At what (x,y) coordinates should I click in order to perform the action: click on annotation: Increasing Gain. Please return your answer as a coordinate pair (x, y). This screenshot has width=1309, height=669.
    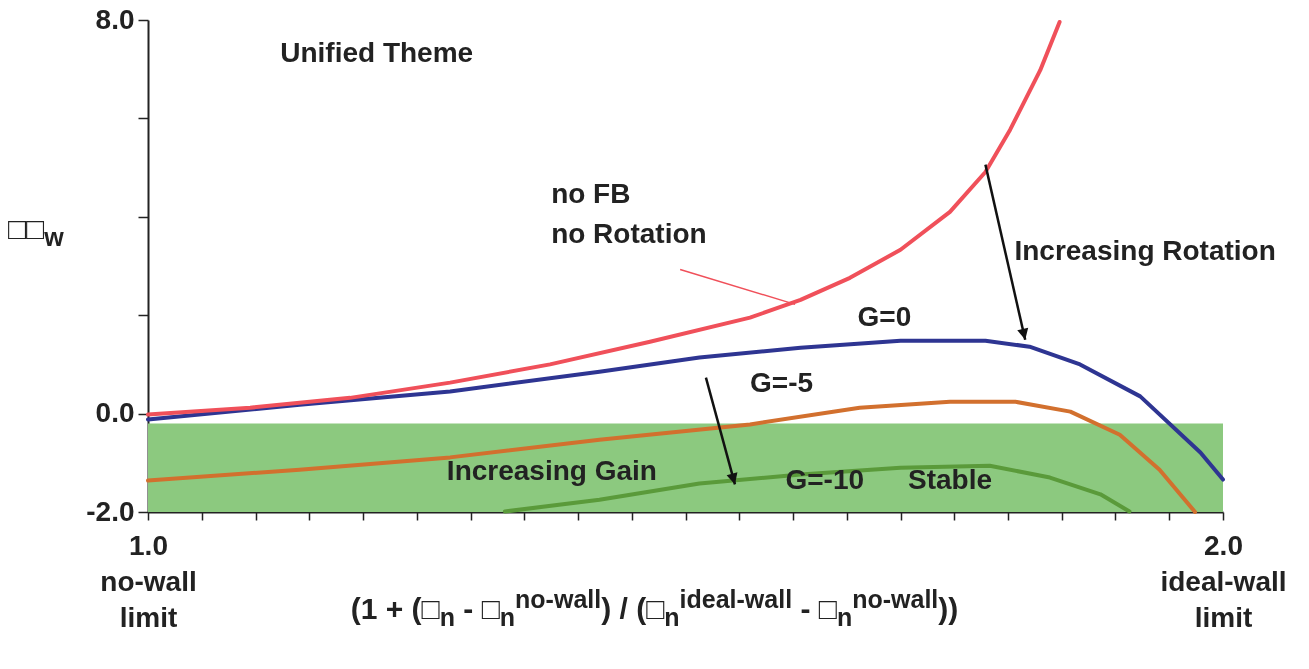
    Looking at the image, I should click on (551, 470).